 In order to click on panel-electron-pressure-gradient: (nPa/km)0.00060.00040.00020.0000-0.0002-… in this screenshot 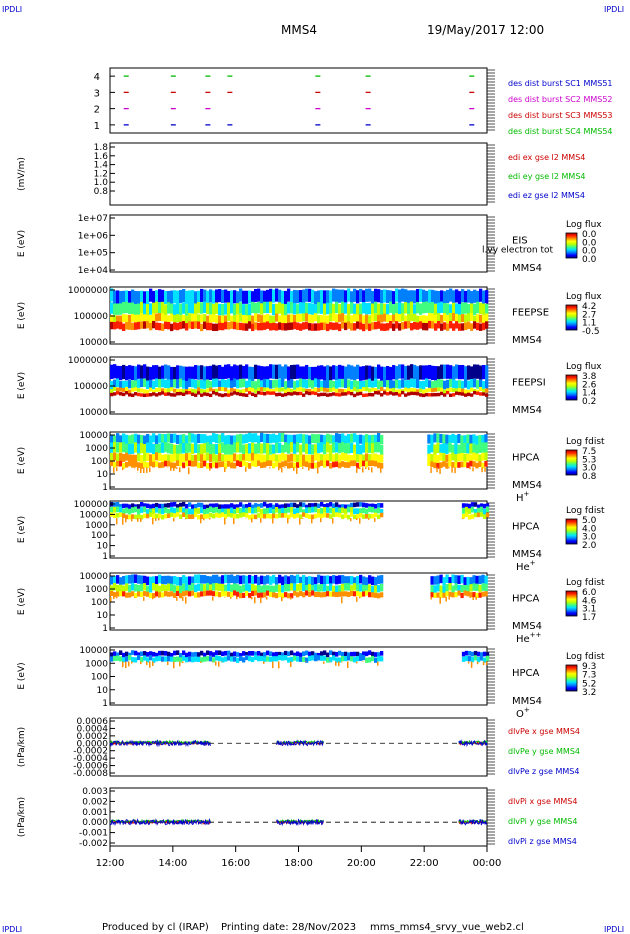, I will do `click(298, 748)`.